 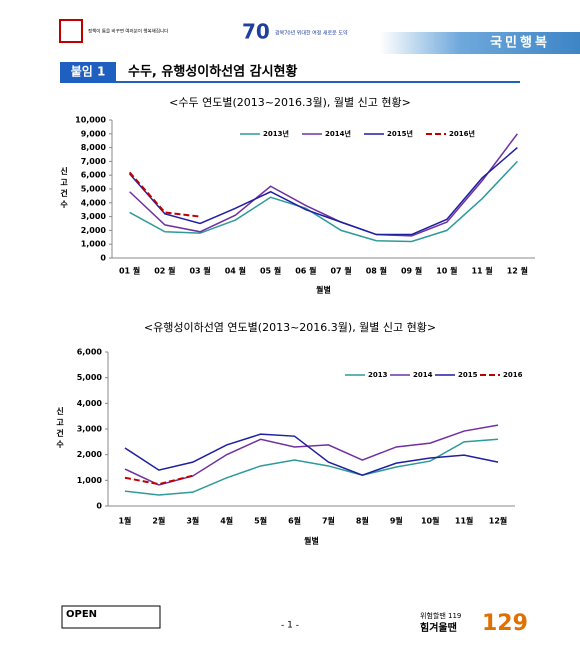 What do you see at coordinates (213, 72) in the screenshot?
I see `section-title: 수두, 유행성이하선염 감시현황` at bounding box center [213, 72].